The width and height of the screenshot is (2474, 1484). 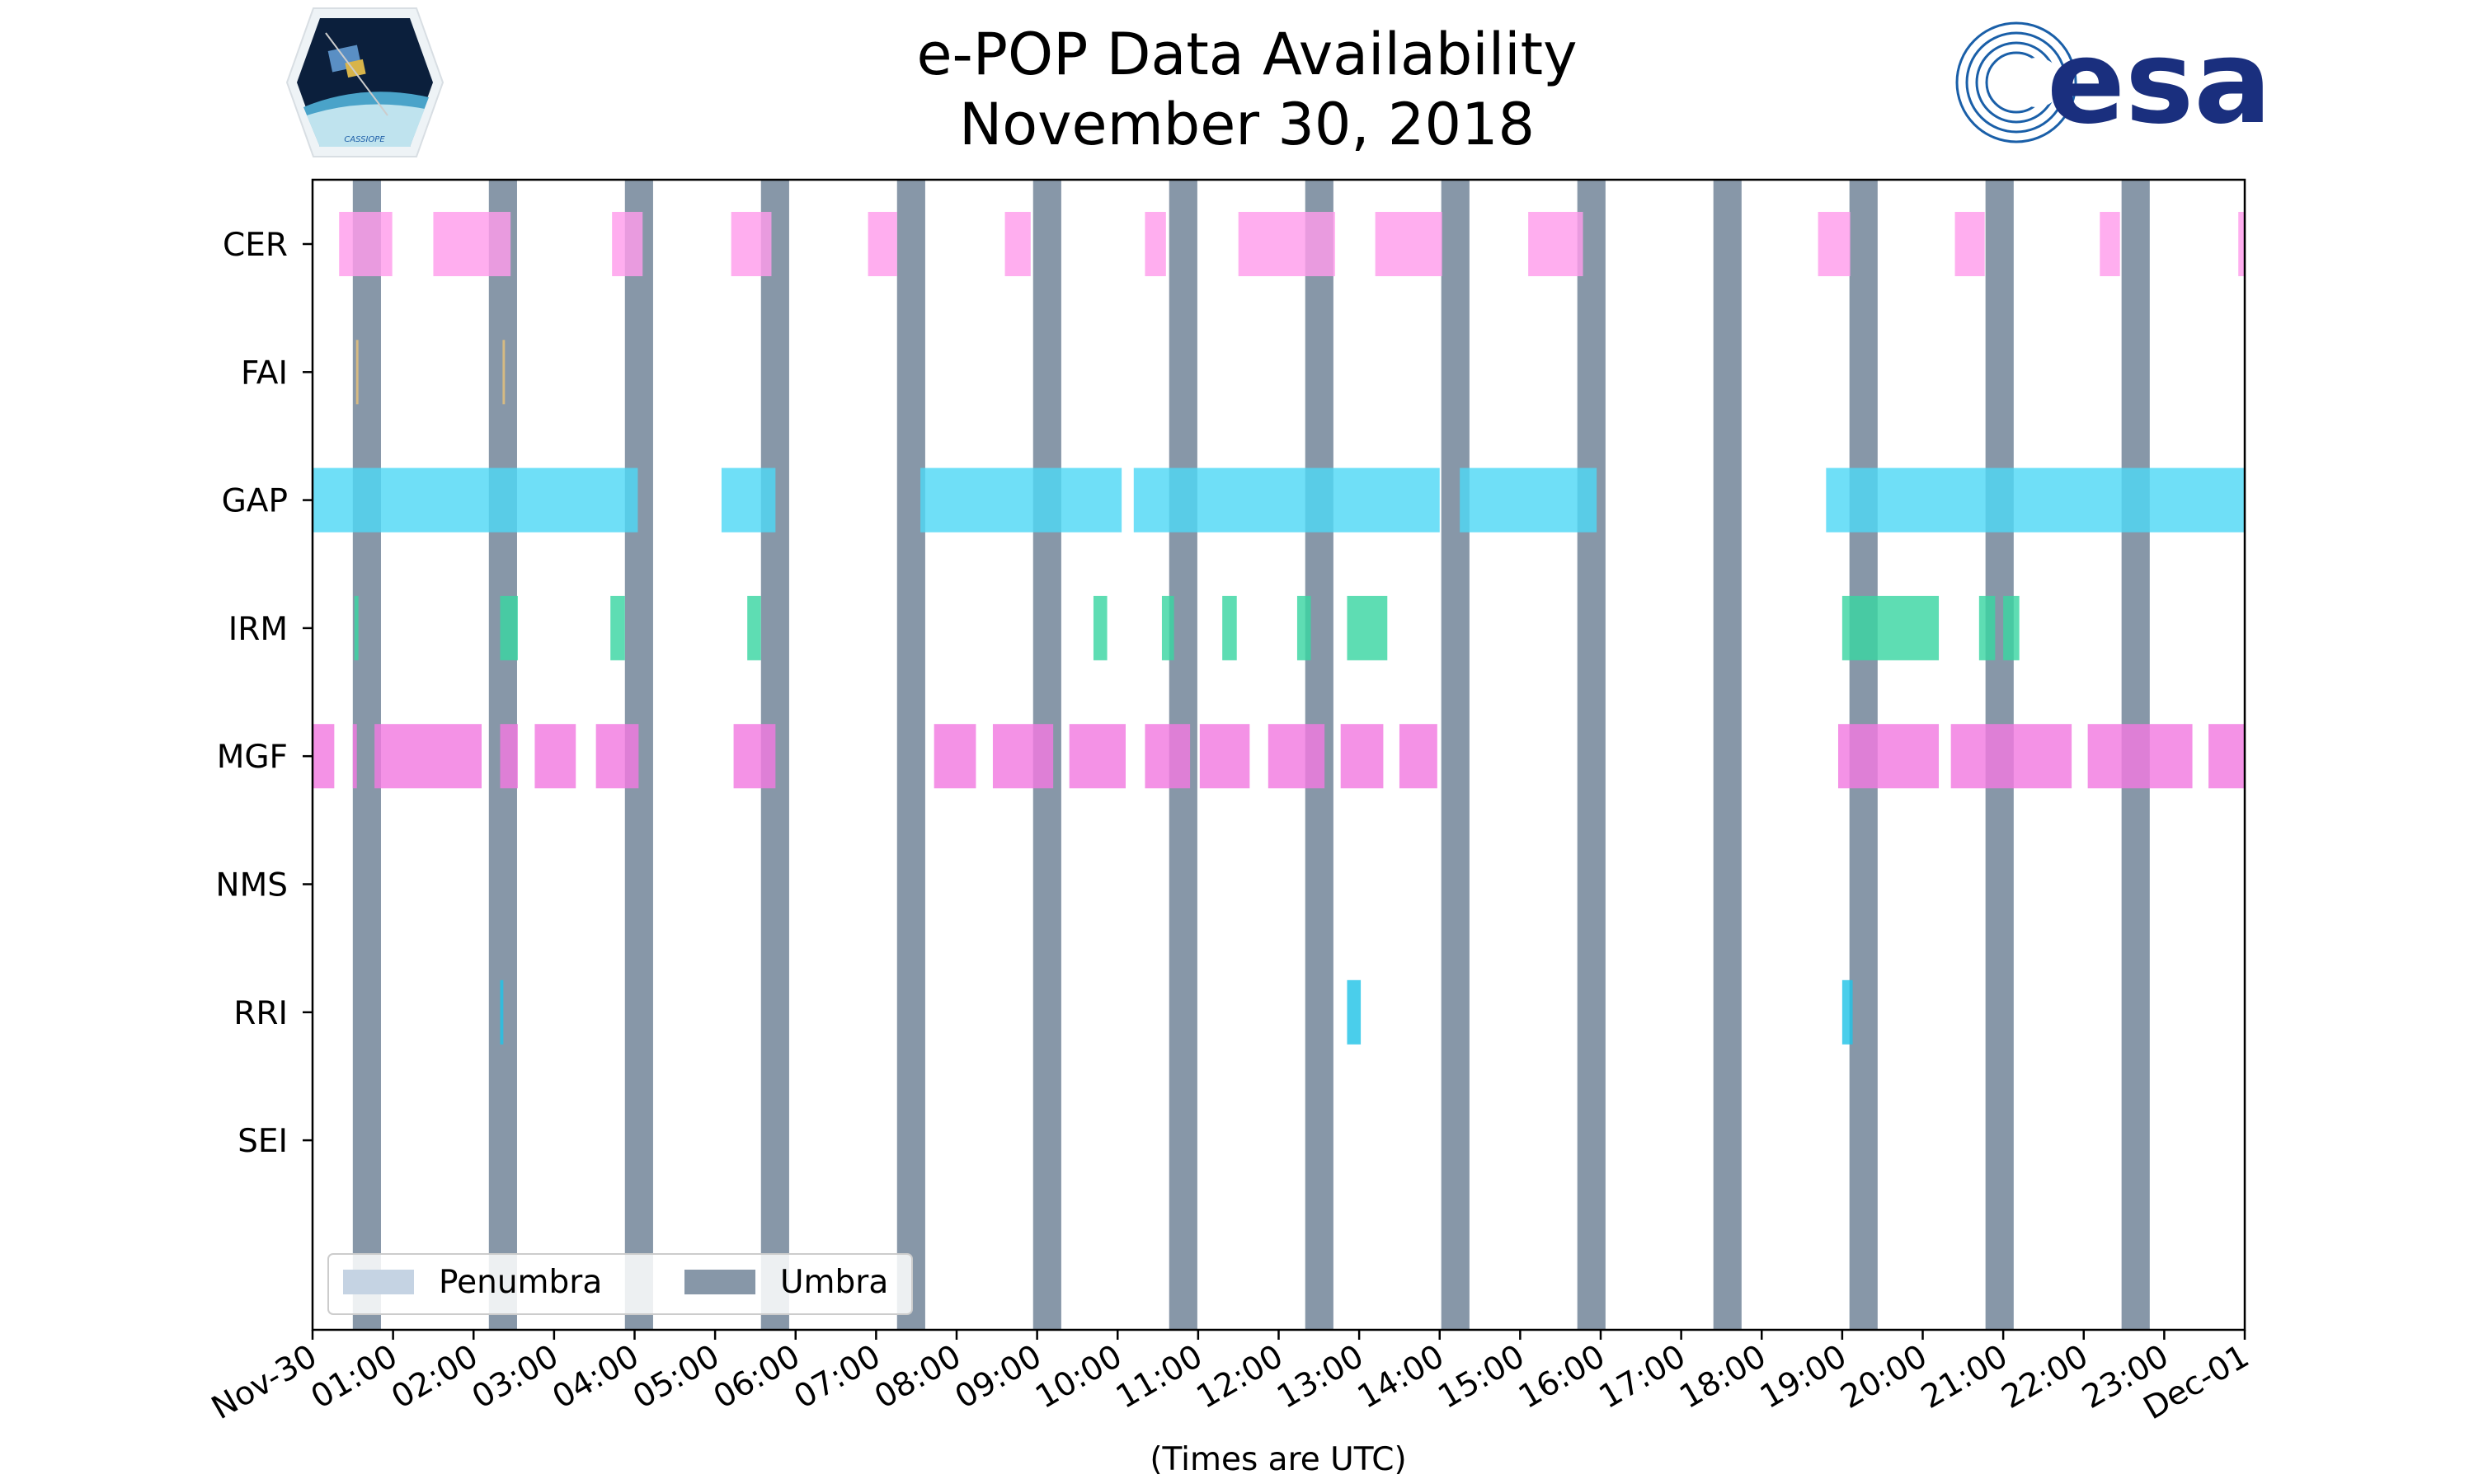 I want to click on y-tick-label-sei: SEI, so click(x=263, y=1141).